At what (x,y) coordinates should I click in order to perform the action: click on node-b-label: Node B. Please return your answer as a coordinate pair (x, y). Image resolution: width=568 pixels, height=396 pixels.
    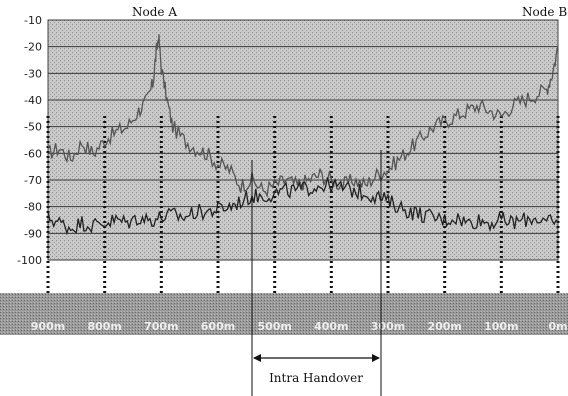
    Looking at the image, I should click on (544, 12).